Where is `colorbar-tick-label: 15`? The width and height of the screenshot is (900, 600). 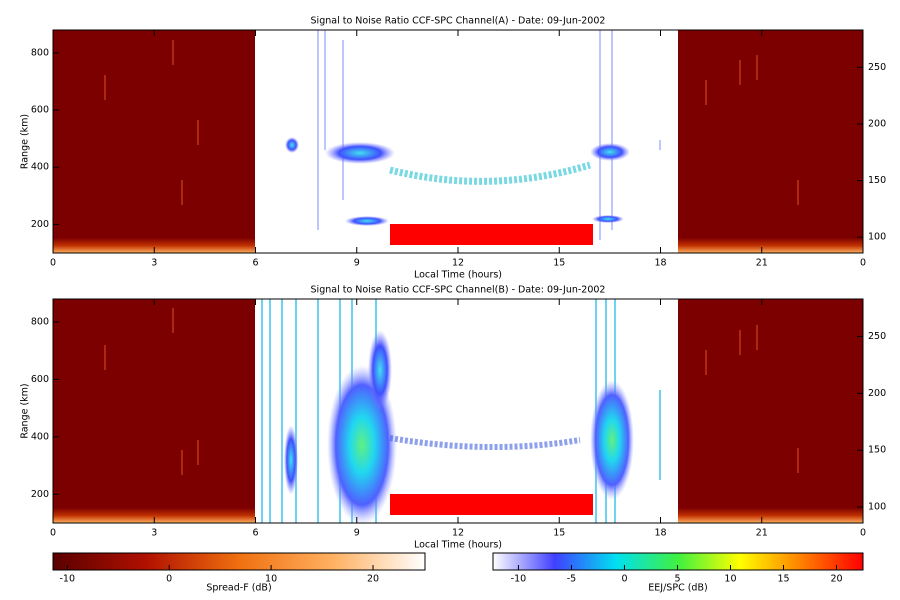
colorbar-tick-label: 15 is located at coordinates (783, 579).